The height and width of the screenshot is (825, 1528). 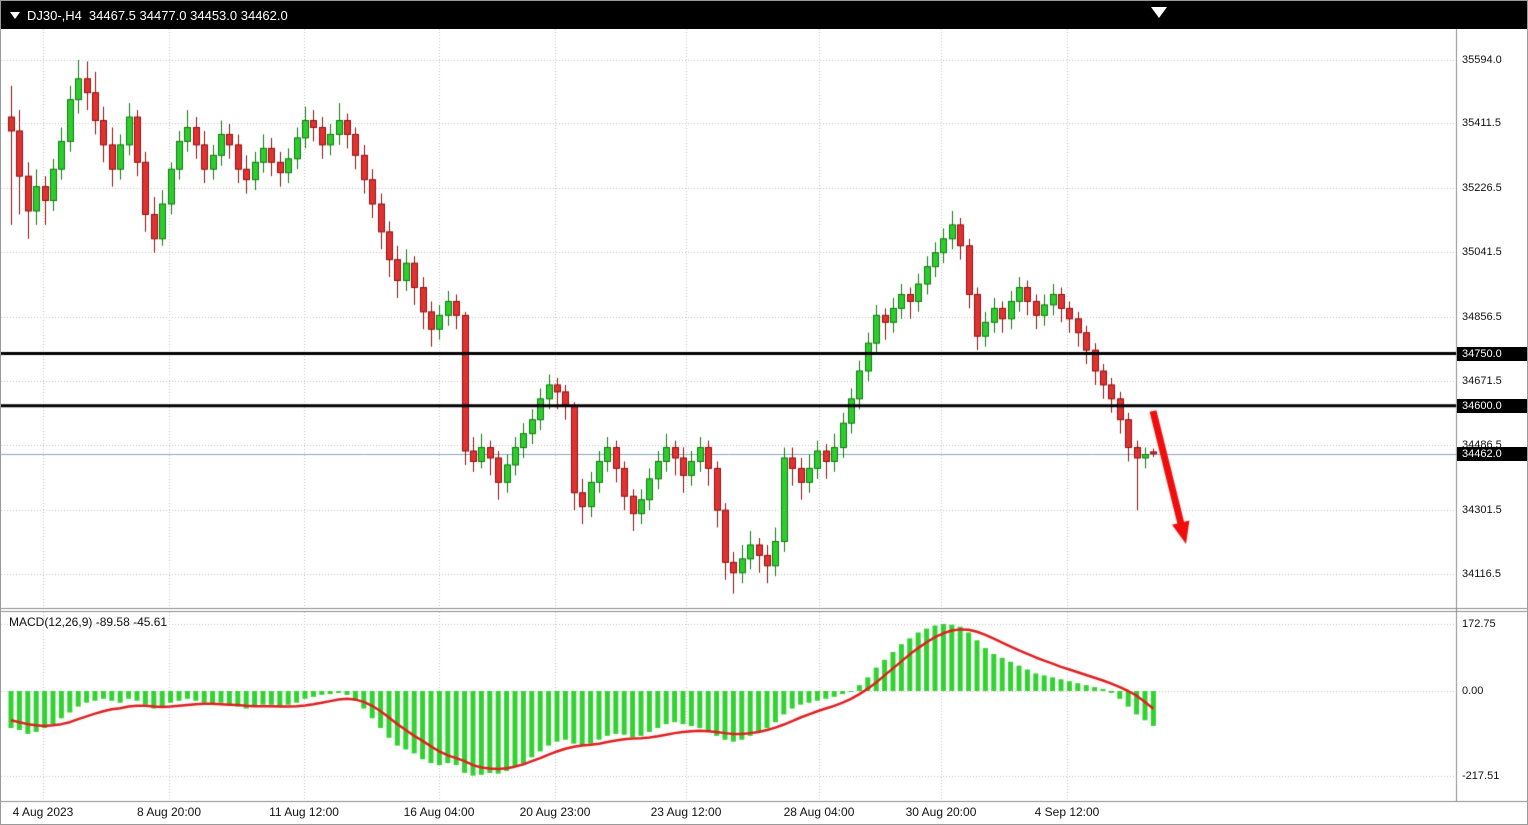 What do you see at coordinates (1481, 775) in the screenshot?
I see `macd-axis-label: -217.51` at bounding box center [1481, 775].